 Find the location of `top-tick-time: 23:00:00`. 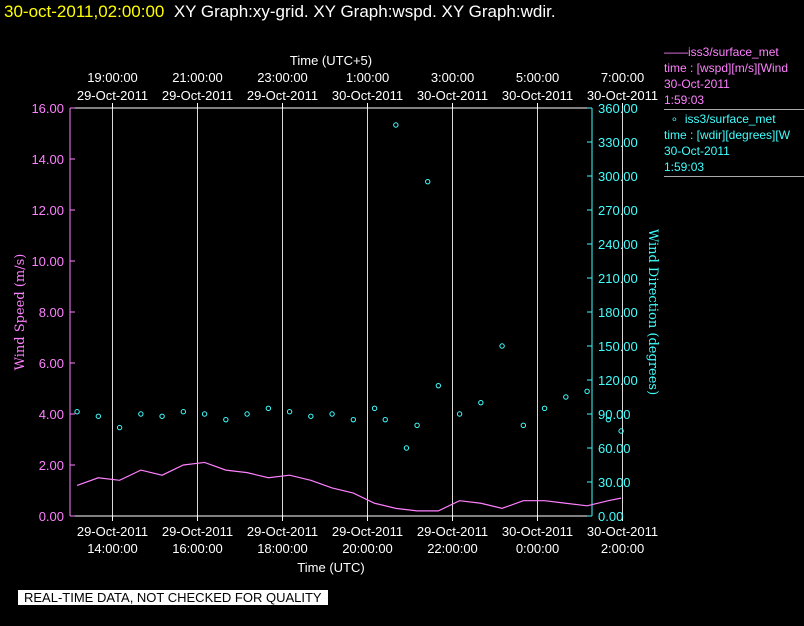

top-tick-time: 23:00:00 is located at coordinates (282, 77).